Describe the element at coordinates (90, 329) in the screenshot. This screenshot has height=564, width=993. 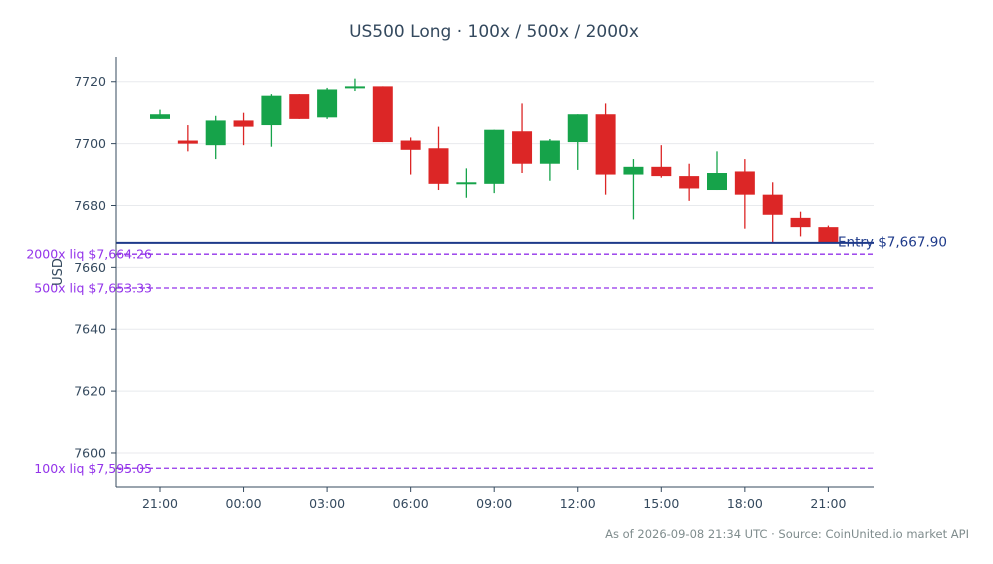
I see `y-tick-label: 7640` at that location.